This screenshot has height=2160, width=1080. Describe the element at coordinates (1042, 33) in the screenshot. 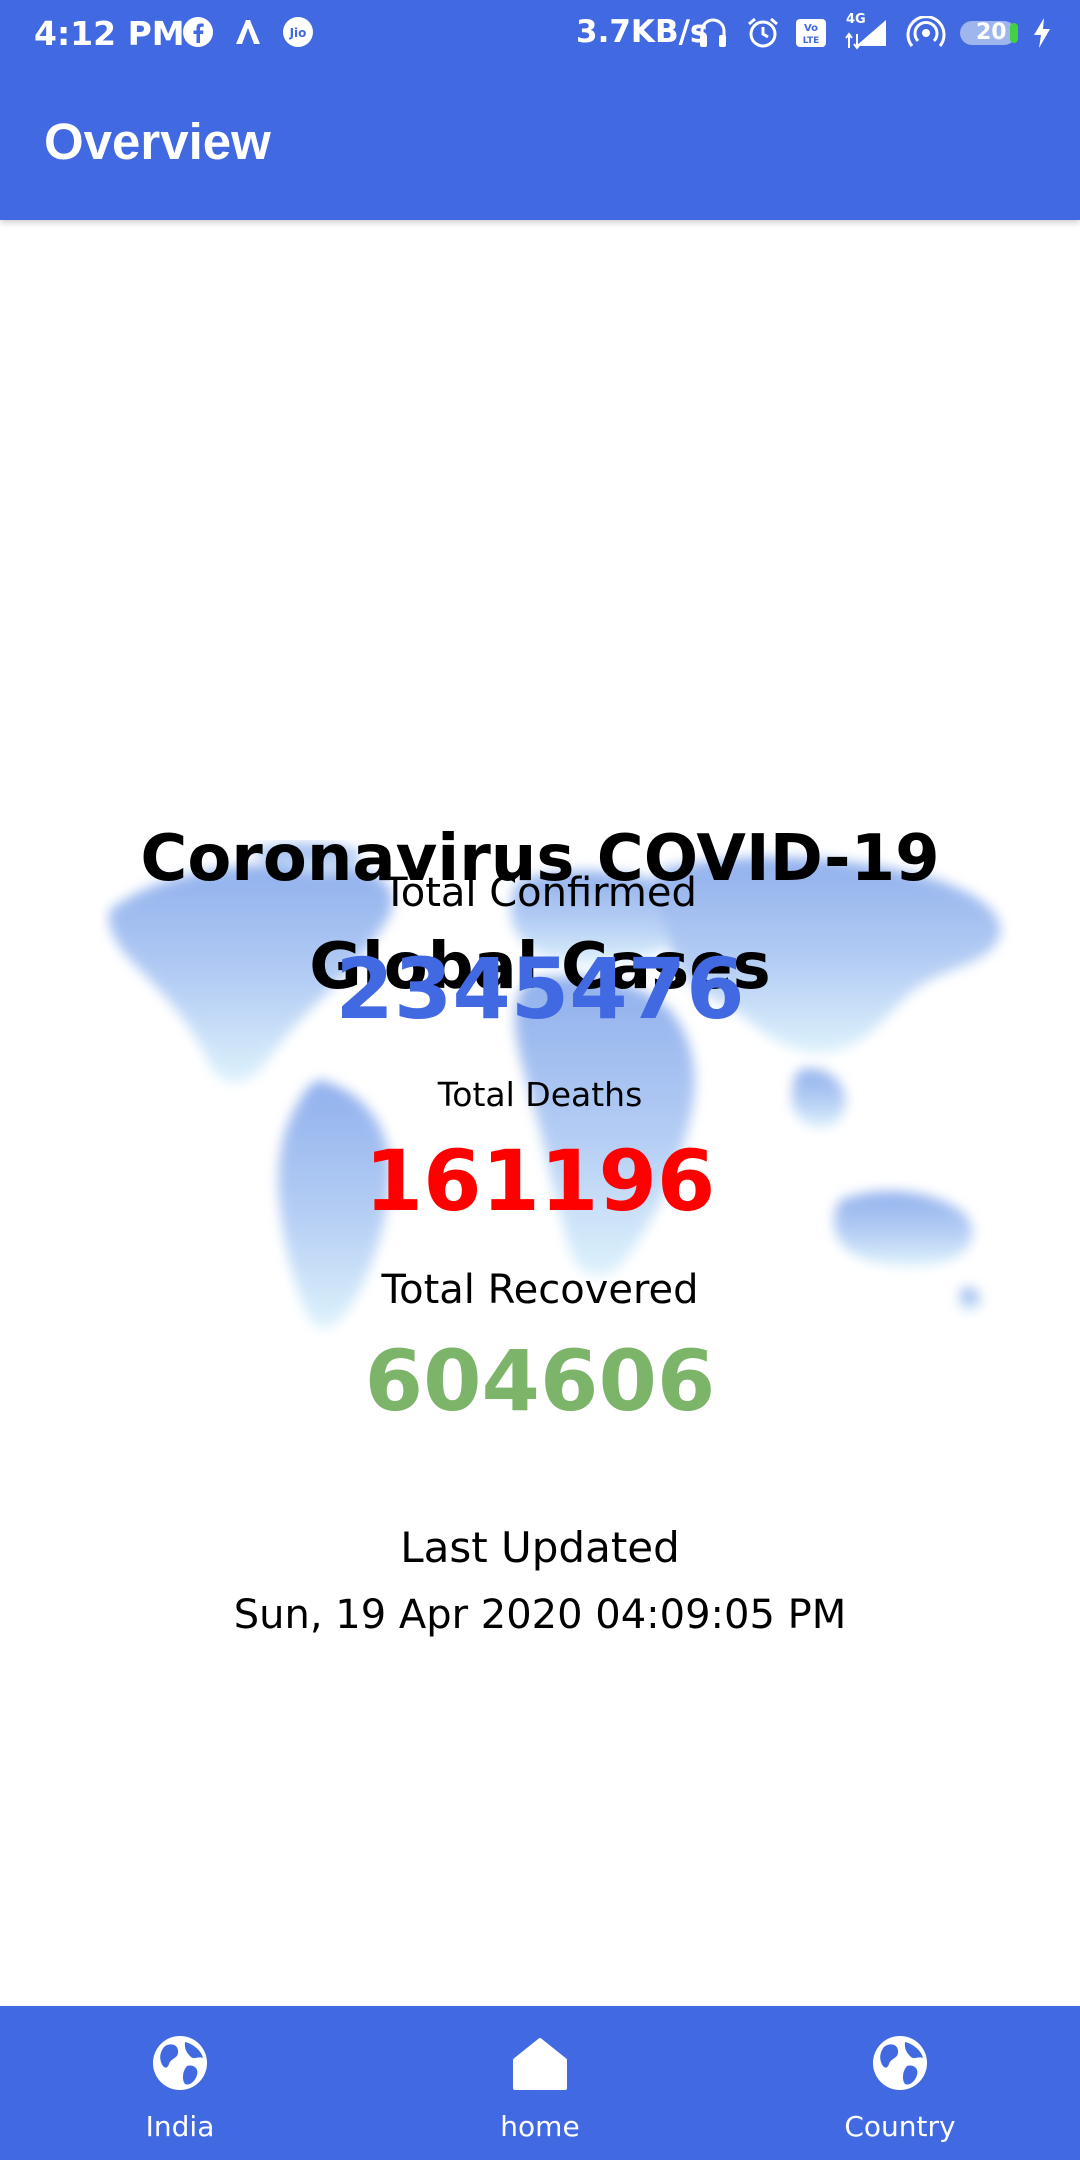

I see `charging-icon` at that location.